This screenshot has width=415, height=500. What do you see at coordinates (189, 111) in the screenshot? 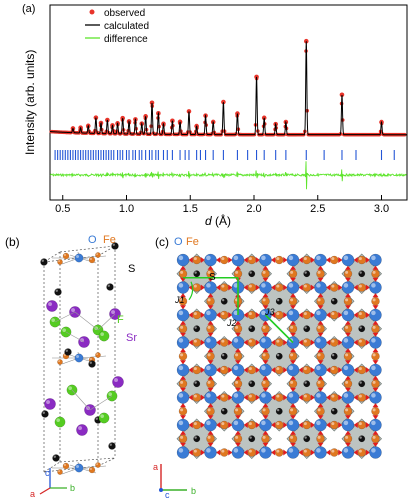
I see `observed-peak-point` at bounding box center [189, 111].